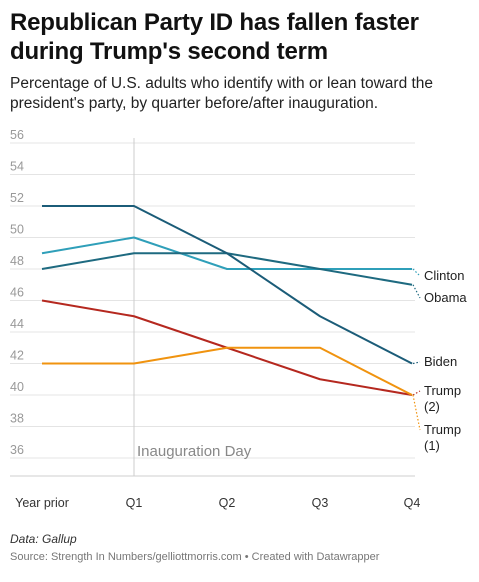 This screenshot has width=479, height=582. Describe the element at coordinates (17, 387) in the screenshot. I see `y-tick-label: 40` at that location.